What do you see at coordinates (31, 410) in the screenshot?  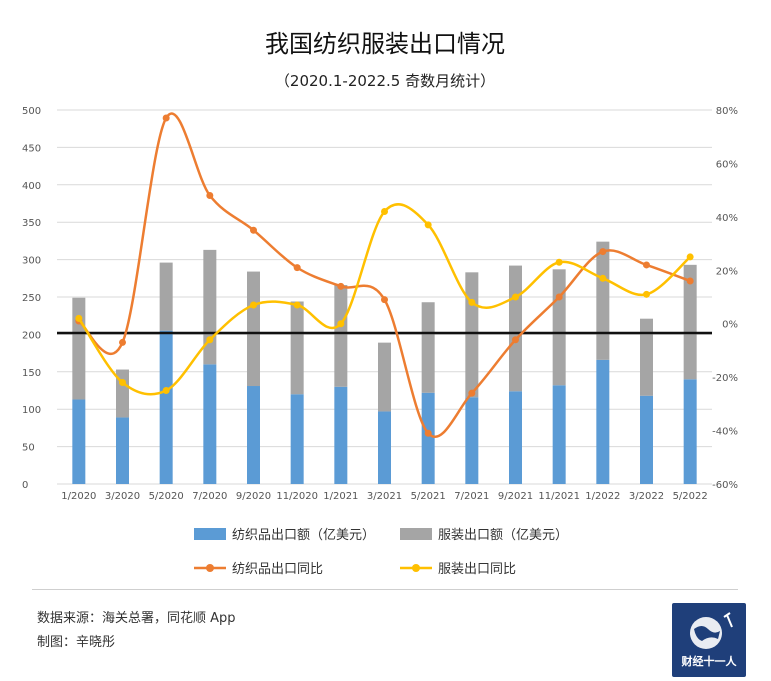 I see `y-left-tick-label: 100` at bounding box center [31, 410].